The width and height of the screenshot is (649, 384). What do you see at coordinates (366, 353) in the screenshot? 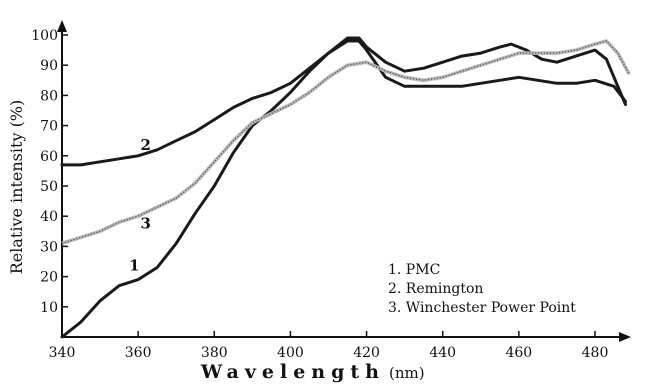
I see `x-tick-label: 420` at bounding box center [366, 353].